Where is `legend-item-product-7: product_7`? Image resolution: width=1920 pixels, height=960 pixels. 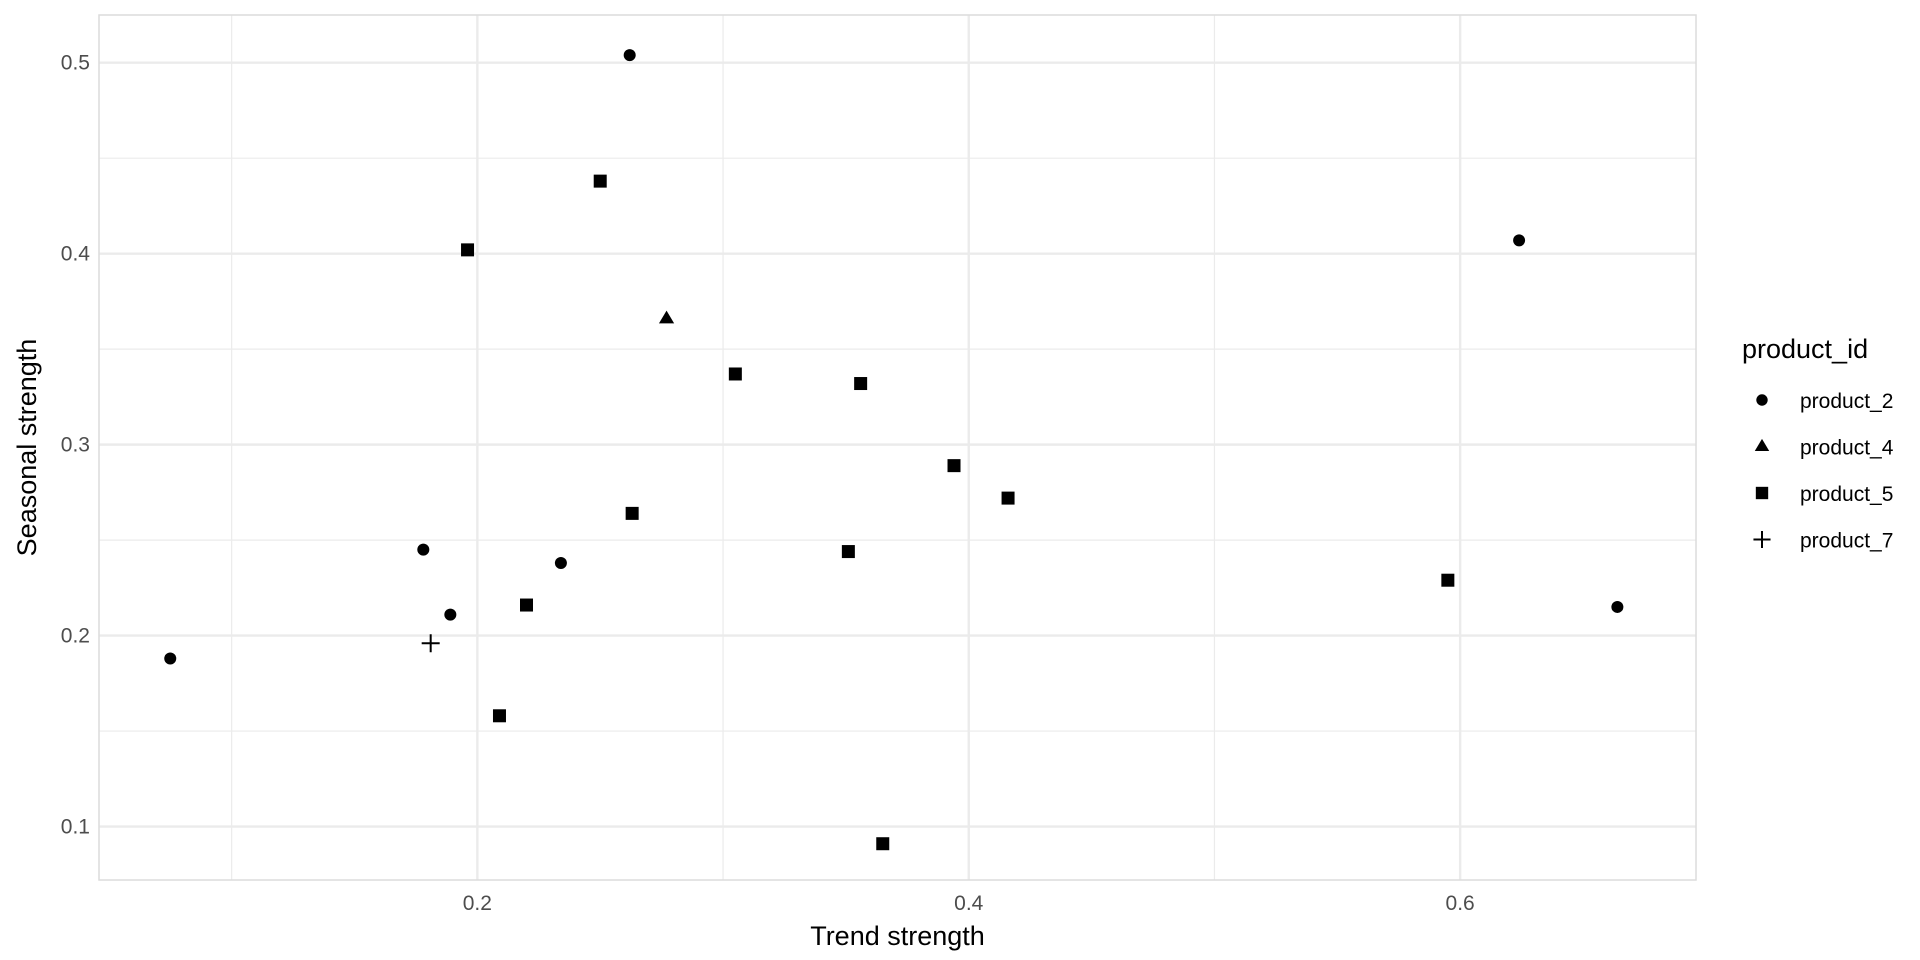 legend-item-product-7: product_7 is located at coordinates (1823, 541).